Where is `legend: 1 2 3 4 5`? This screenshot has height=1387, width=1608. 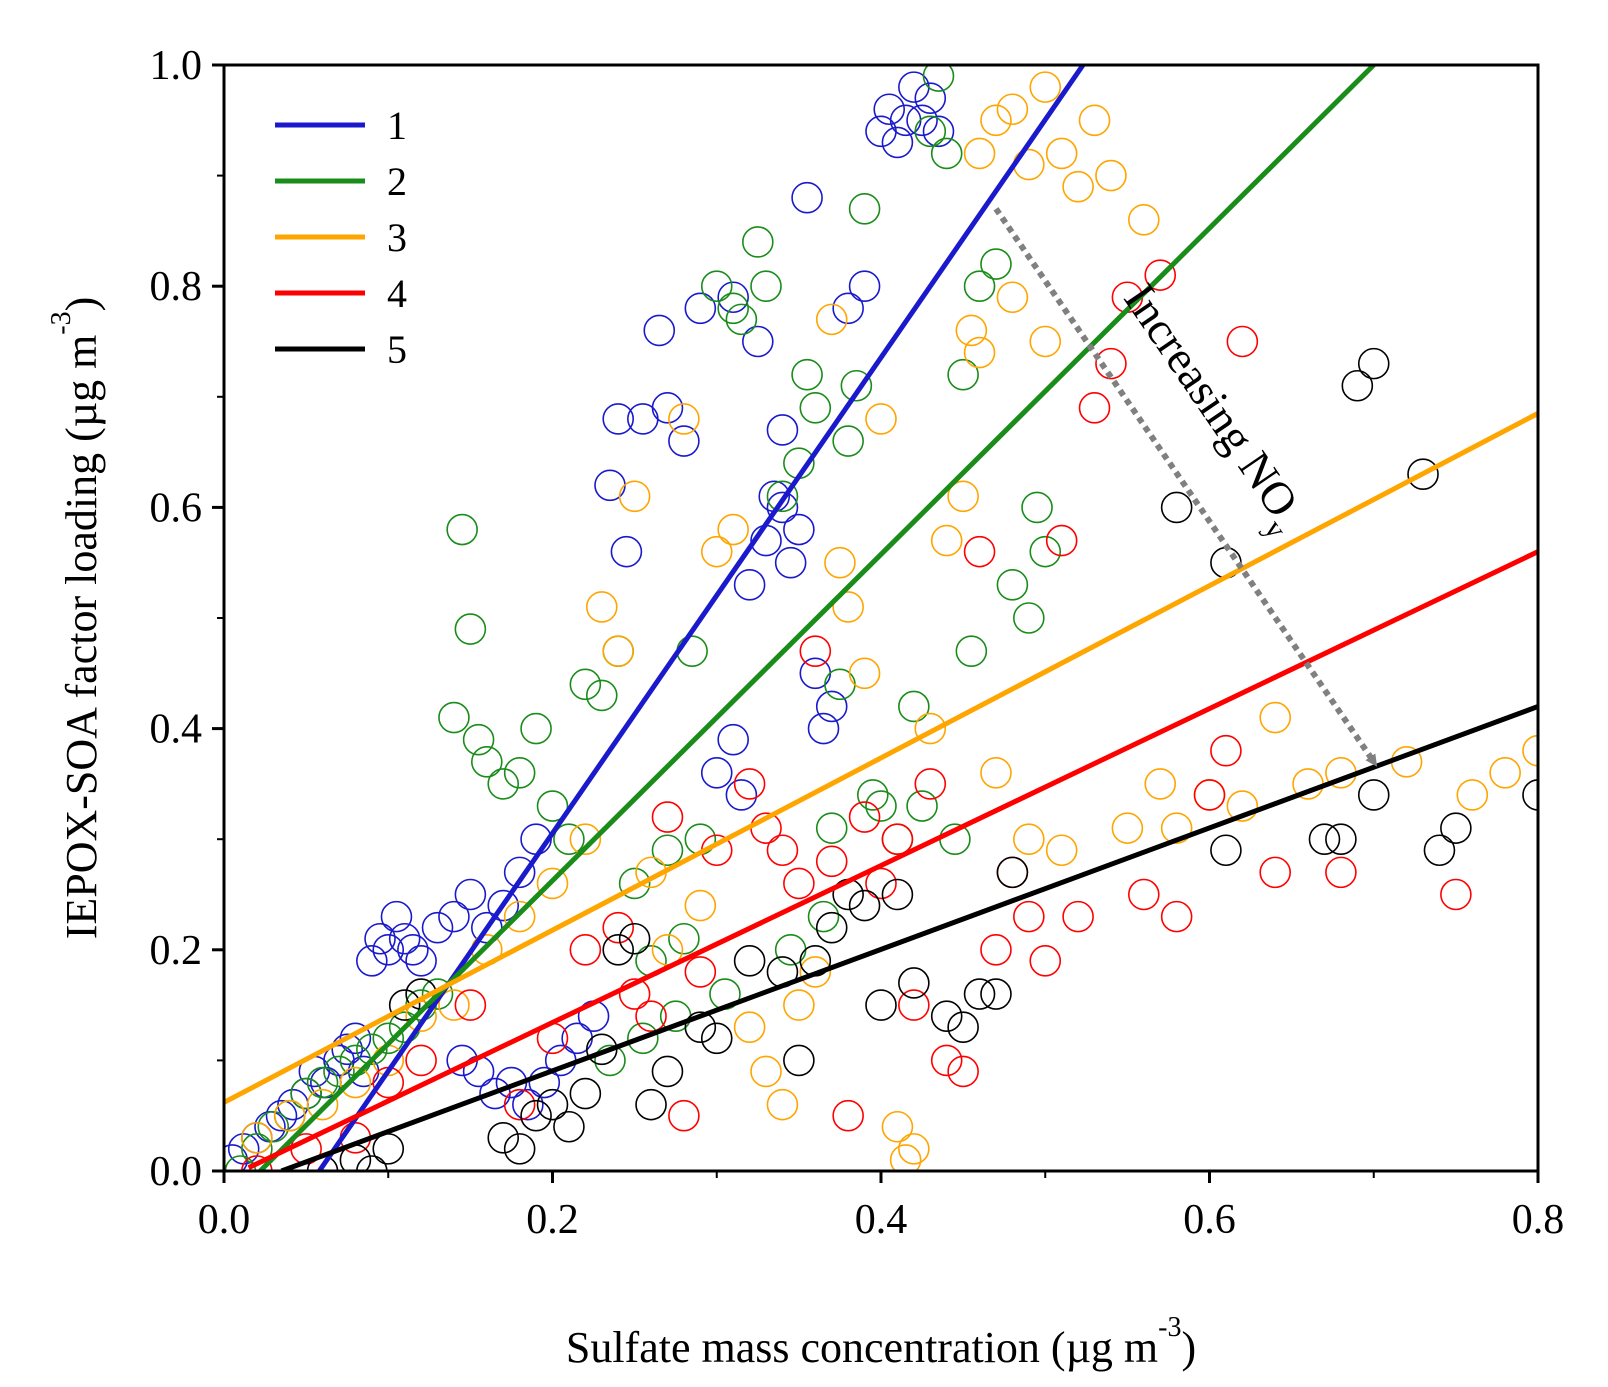
legend: 1 2 3 4 5 is located at coordinates (341, 237).